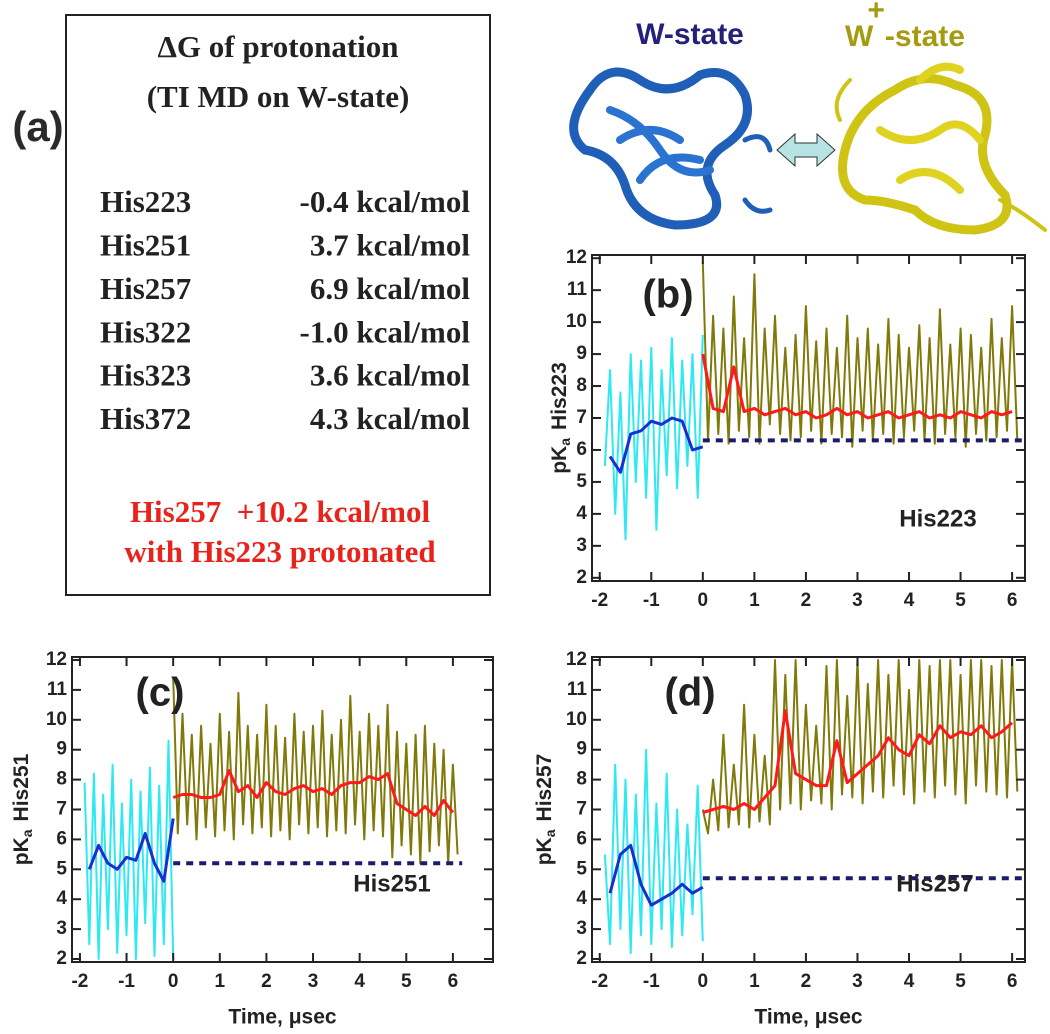 This screenshot has height=1034, width=1050. I want to click on row-name: His257, so click(145, 288).